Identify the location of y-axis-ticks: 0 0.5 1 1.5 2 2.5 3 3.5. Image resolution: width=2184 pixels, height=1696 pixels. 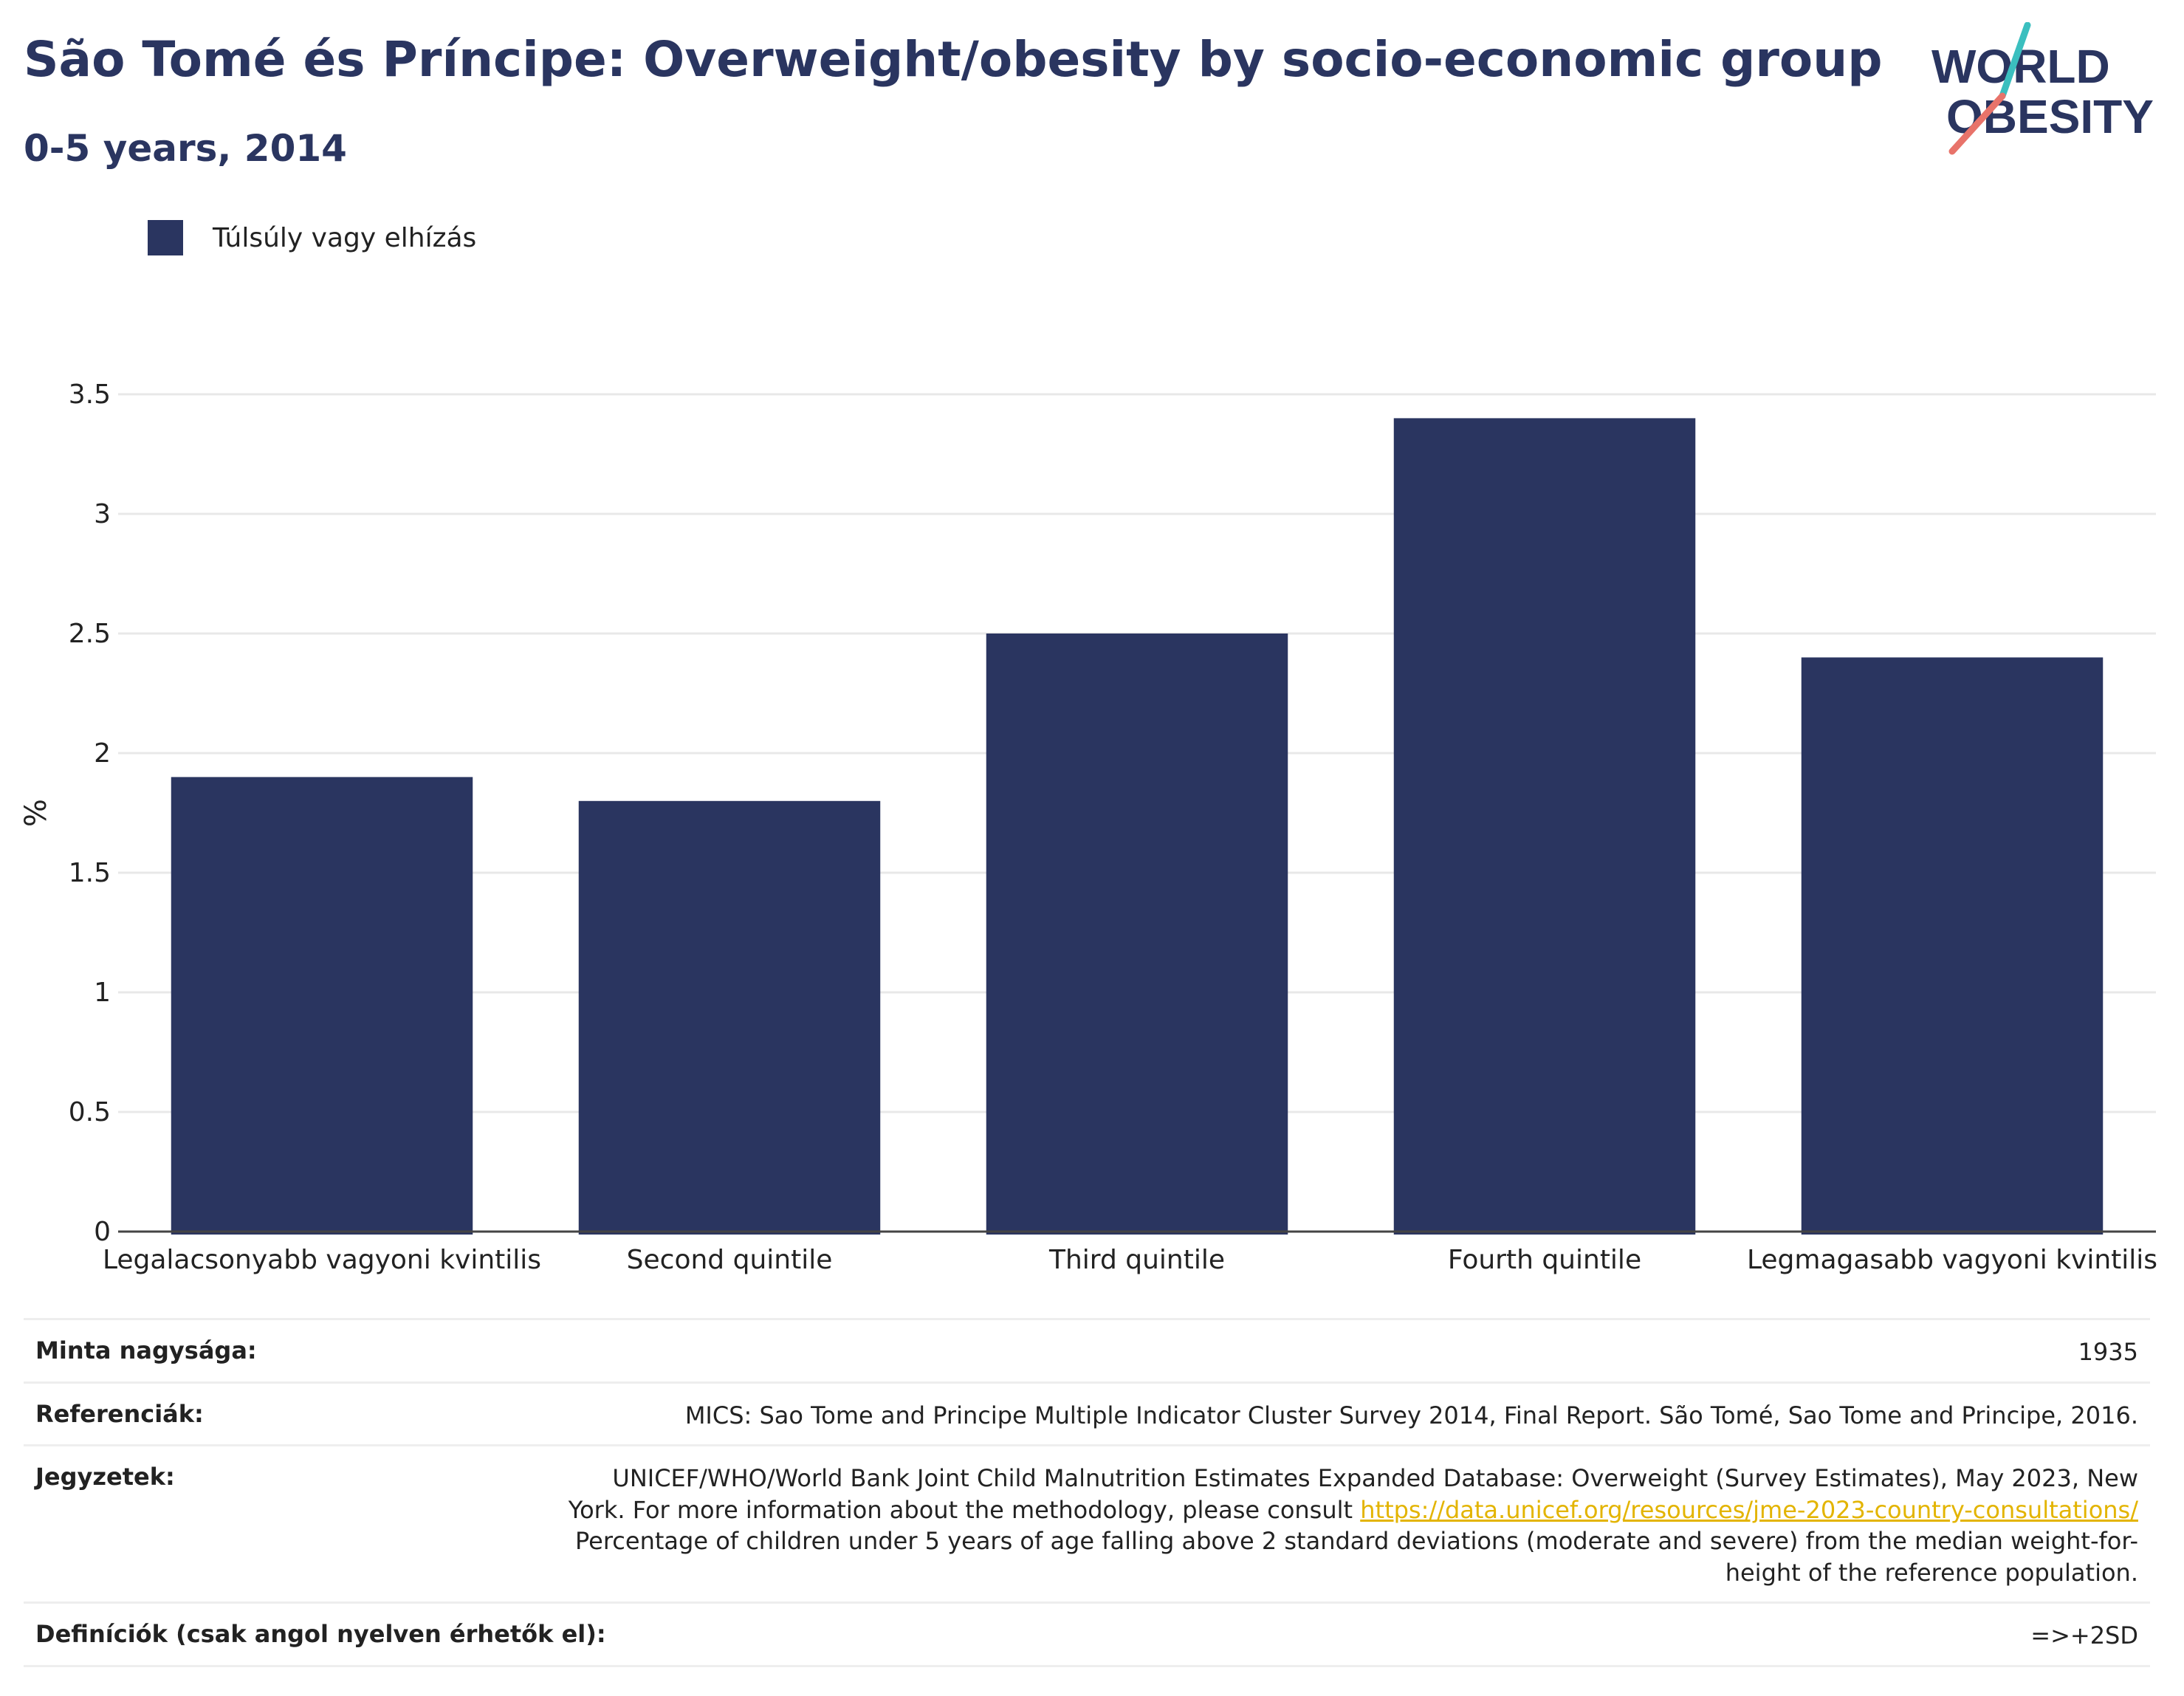
(90, 814).